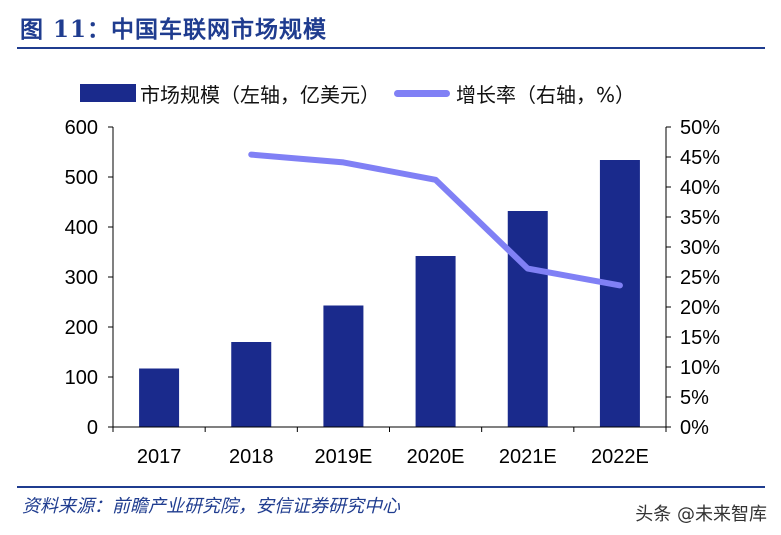 This screenshot has width=781, height=535. What do you see at coordinates (159, 457) in the screenshot?
I see `x-tick-label: 2017` at bounding box center [159, 457].